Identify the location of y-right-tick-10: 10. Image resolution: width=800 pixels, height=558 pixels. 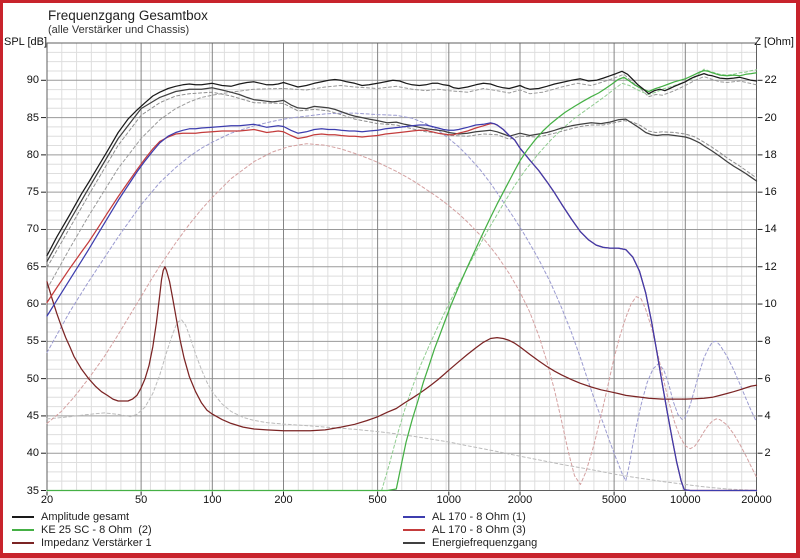
(770, 304).